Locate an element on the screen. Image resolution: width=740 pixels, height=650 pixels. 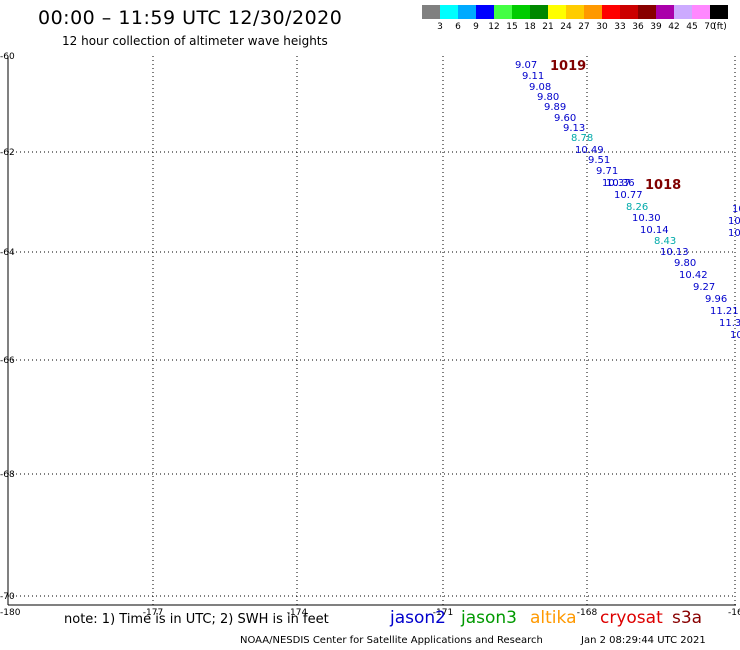
legend-label: 6 is located at coordinates (458, 27).